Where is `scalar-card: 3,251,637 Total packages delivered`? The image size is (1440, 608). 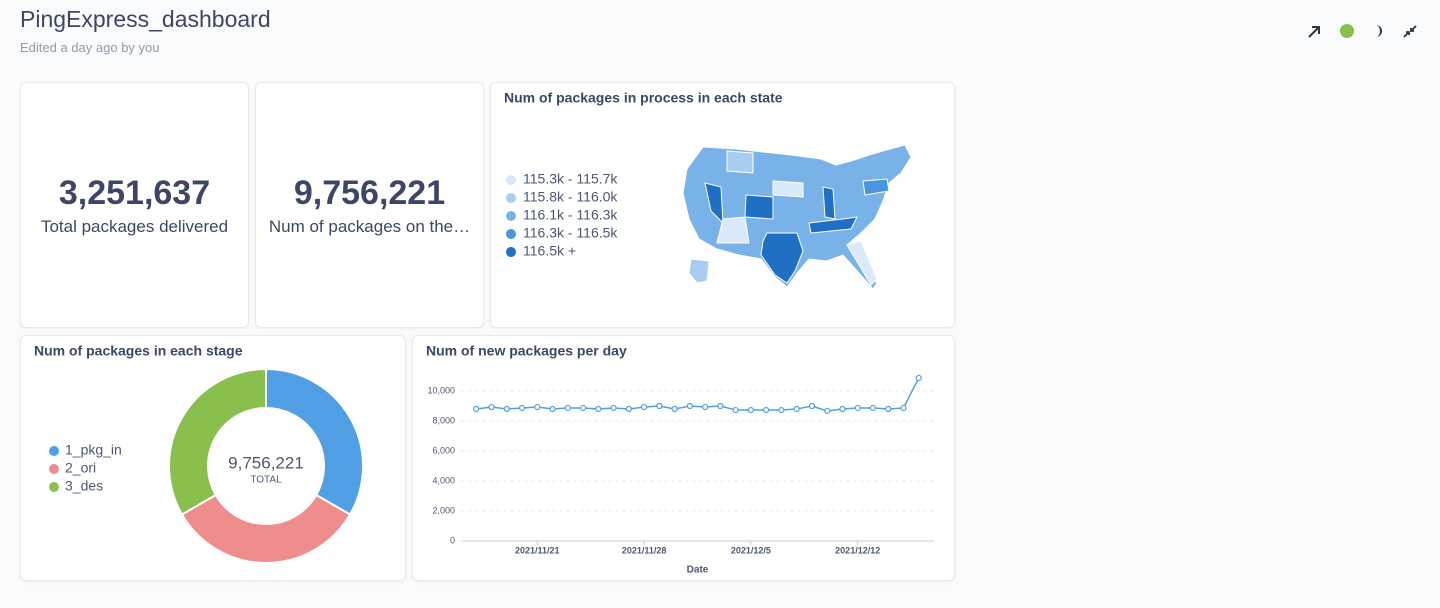 scalar-card: 3,251,637 Total packages delivered is located at coordinates (134, 205).